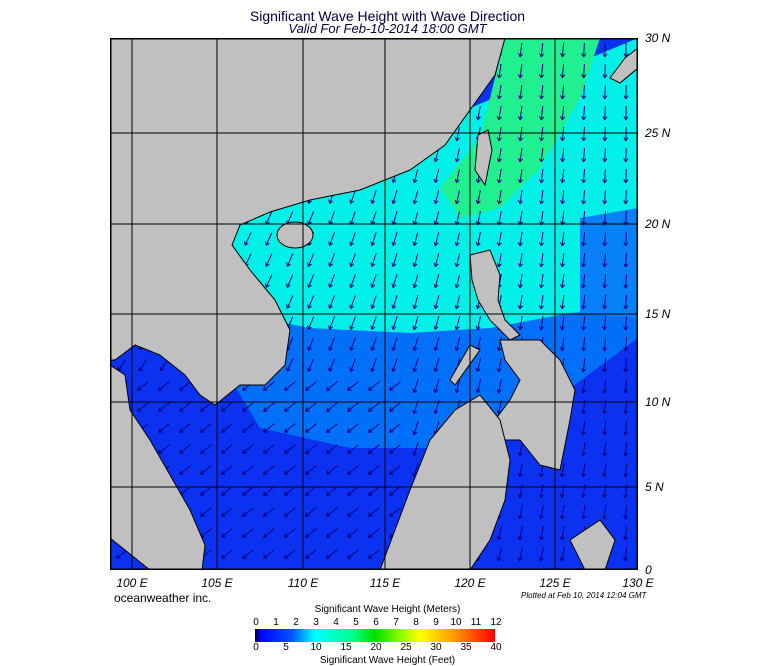  I want to click on lon-label: 130 E, so click(638, 583).